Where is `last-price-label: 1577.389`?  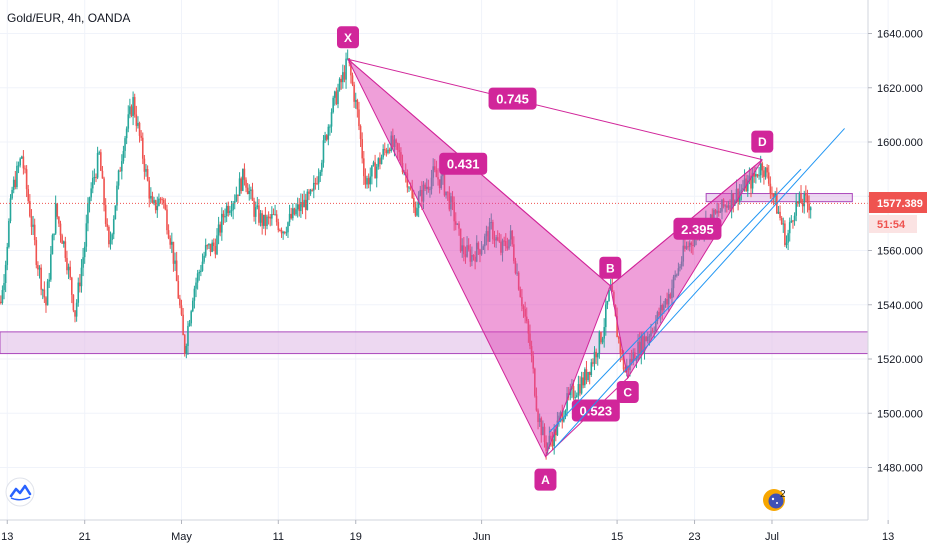
last-price-label: 1577.389 is located at coordinates (900, 204).